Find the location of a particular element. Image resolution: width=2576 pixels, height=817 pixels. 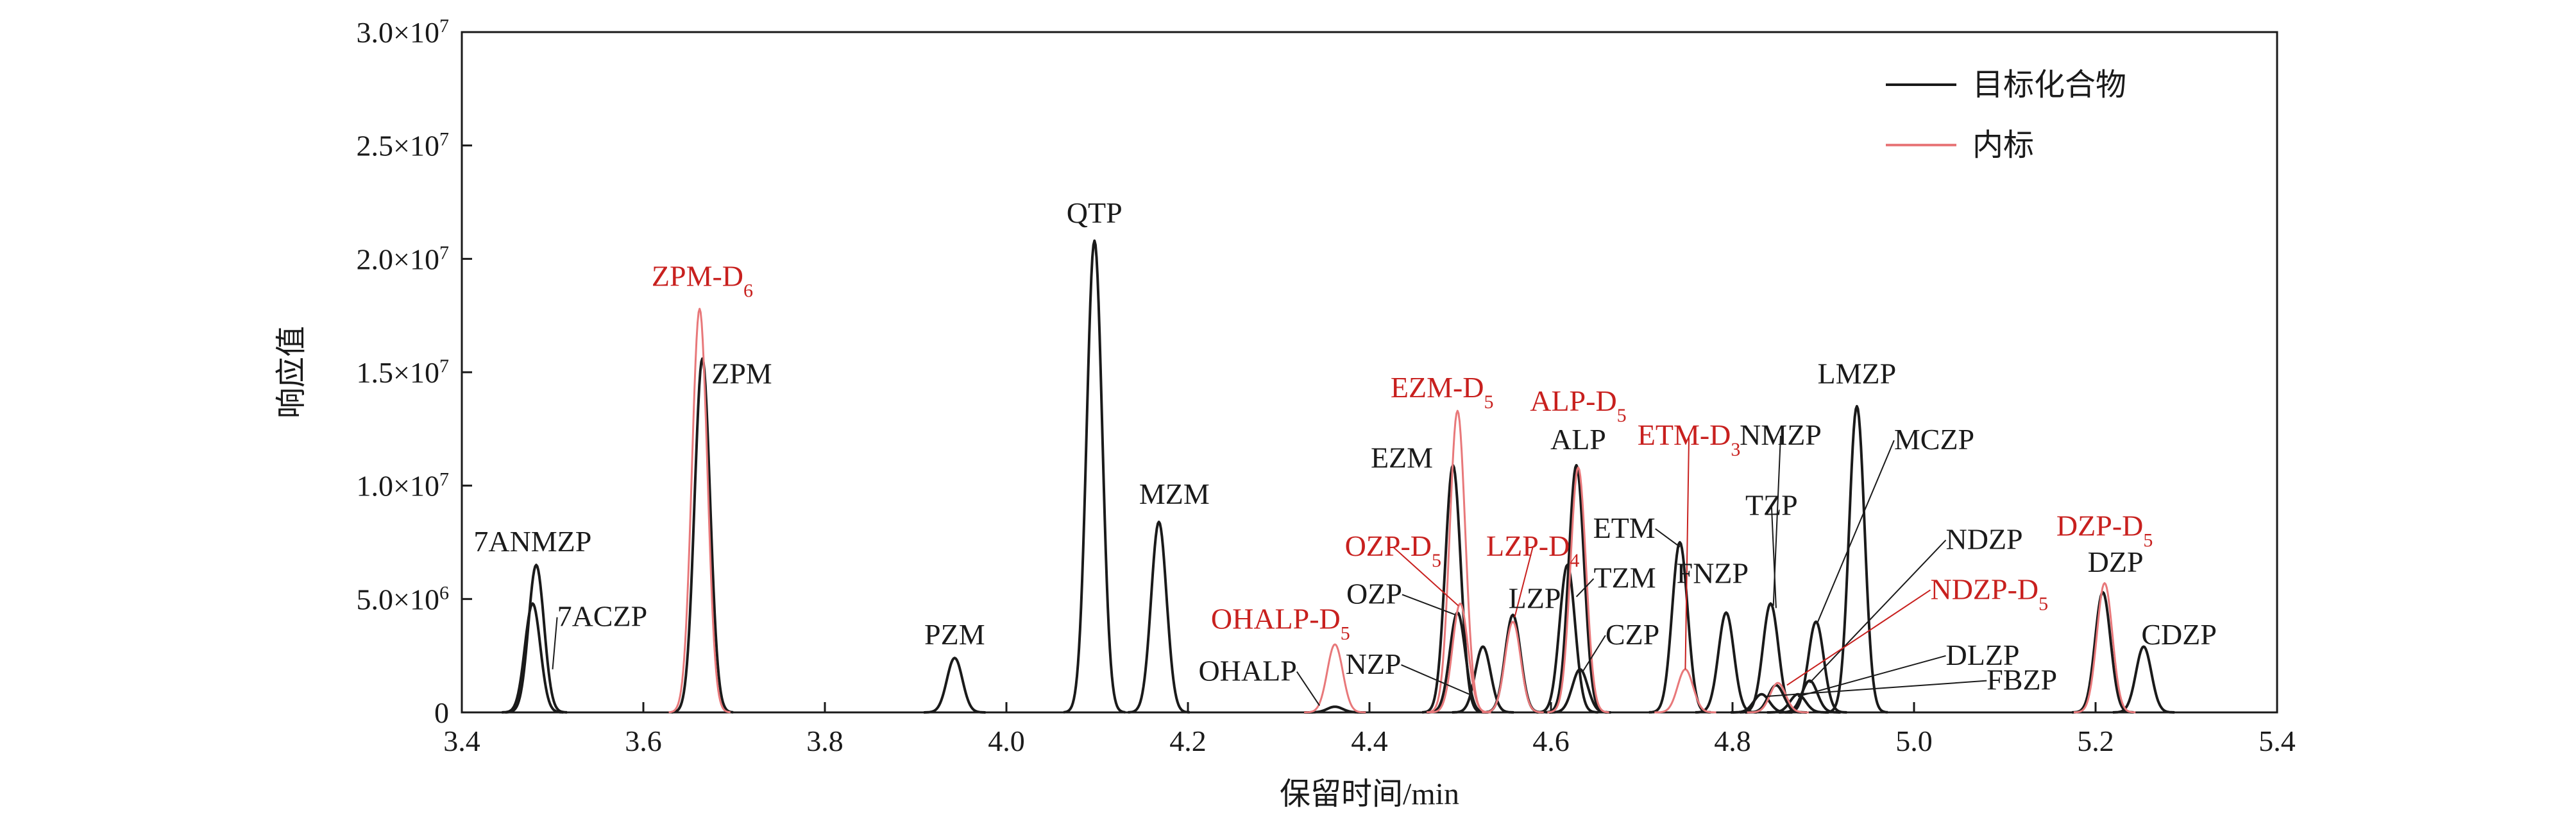

annotation-subscript: 4 is located at coordinates (1574, 560).